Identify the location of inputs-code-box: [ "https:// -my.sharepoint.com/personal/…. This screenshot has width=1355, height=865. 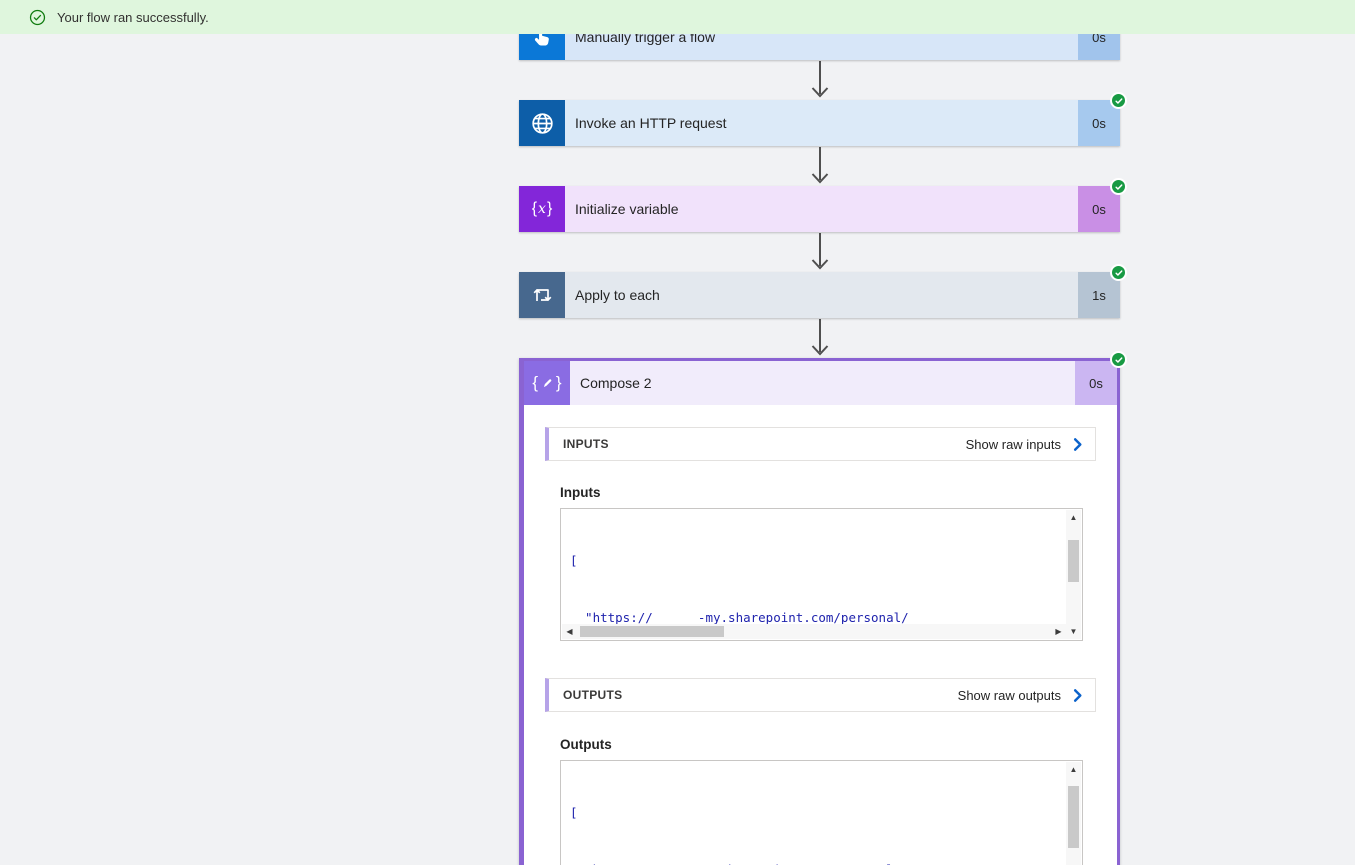
(821, 574).